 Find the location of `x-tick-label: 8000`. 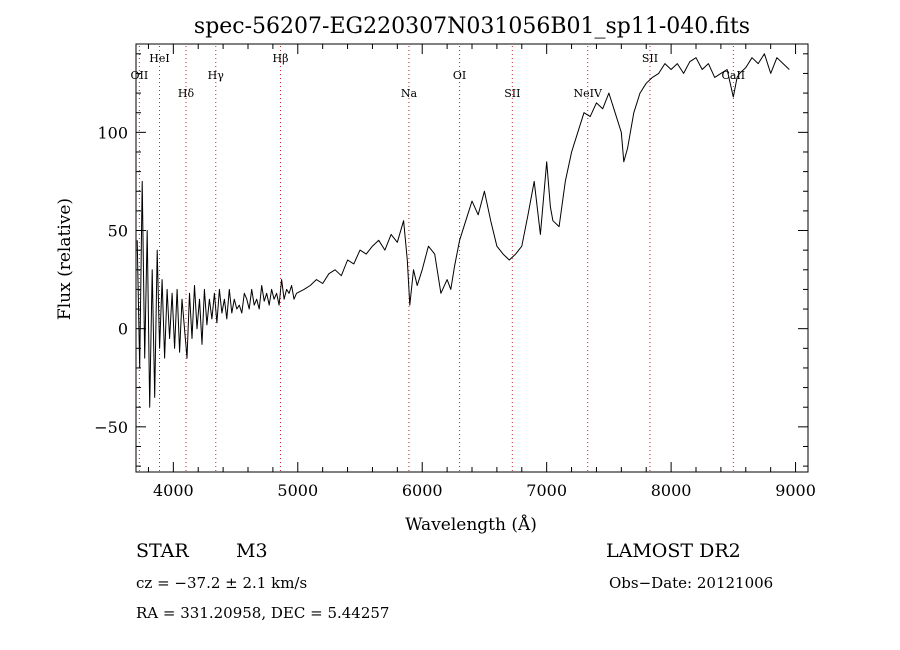

x-tick-label: 8000 is located at coordinates (671, 490).